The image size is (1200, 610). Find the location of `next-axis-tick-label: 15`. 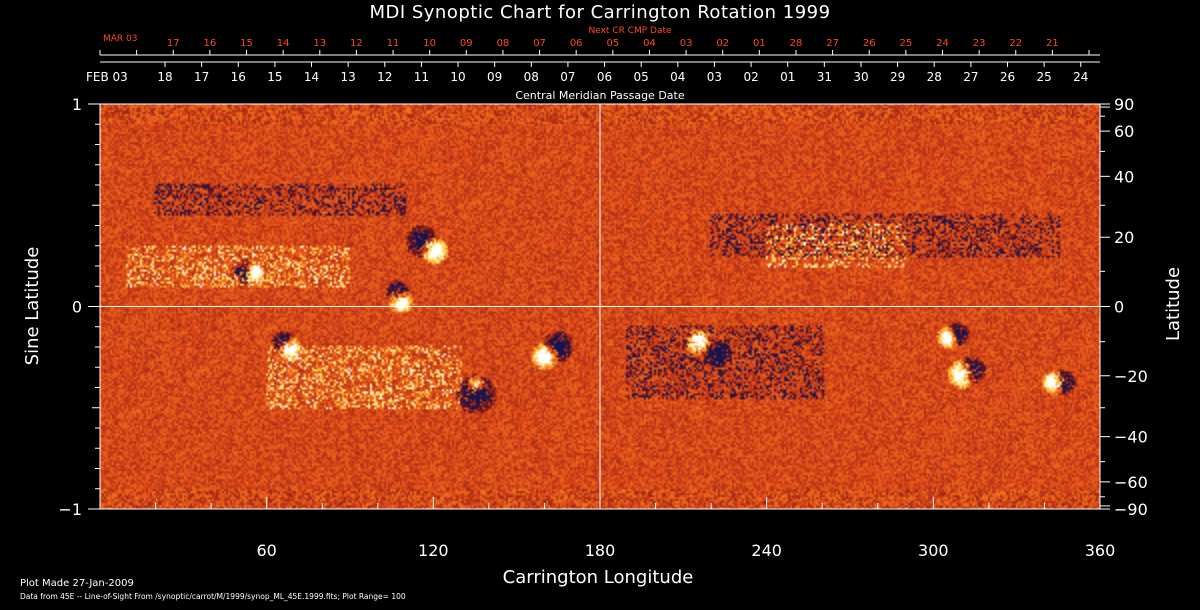

next-axis-tick-label: 15 is located at coordinates (246, 43).